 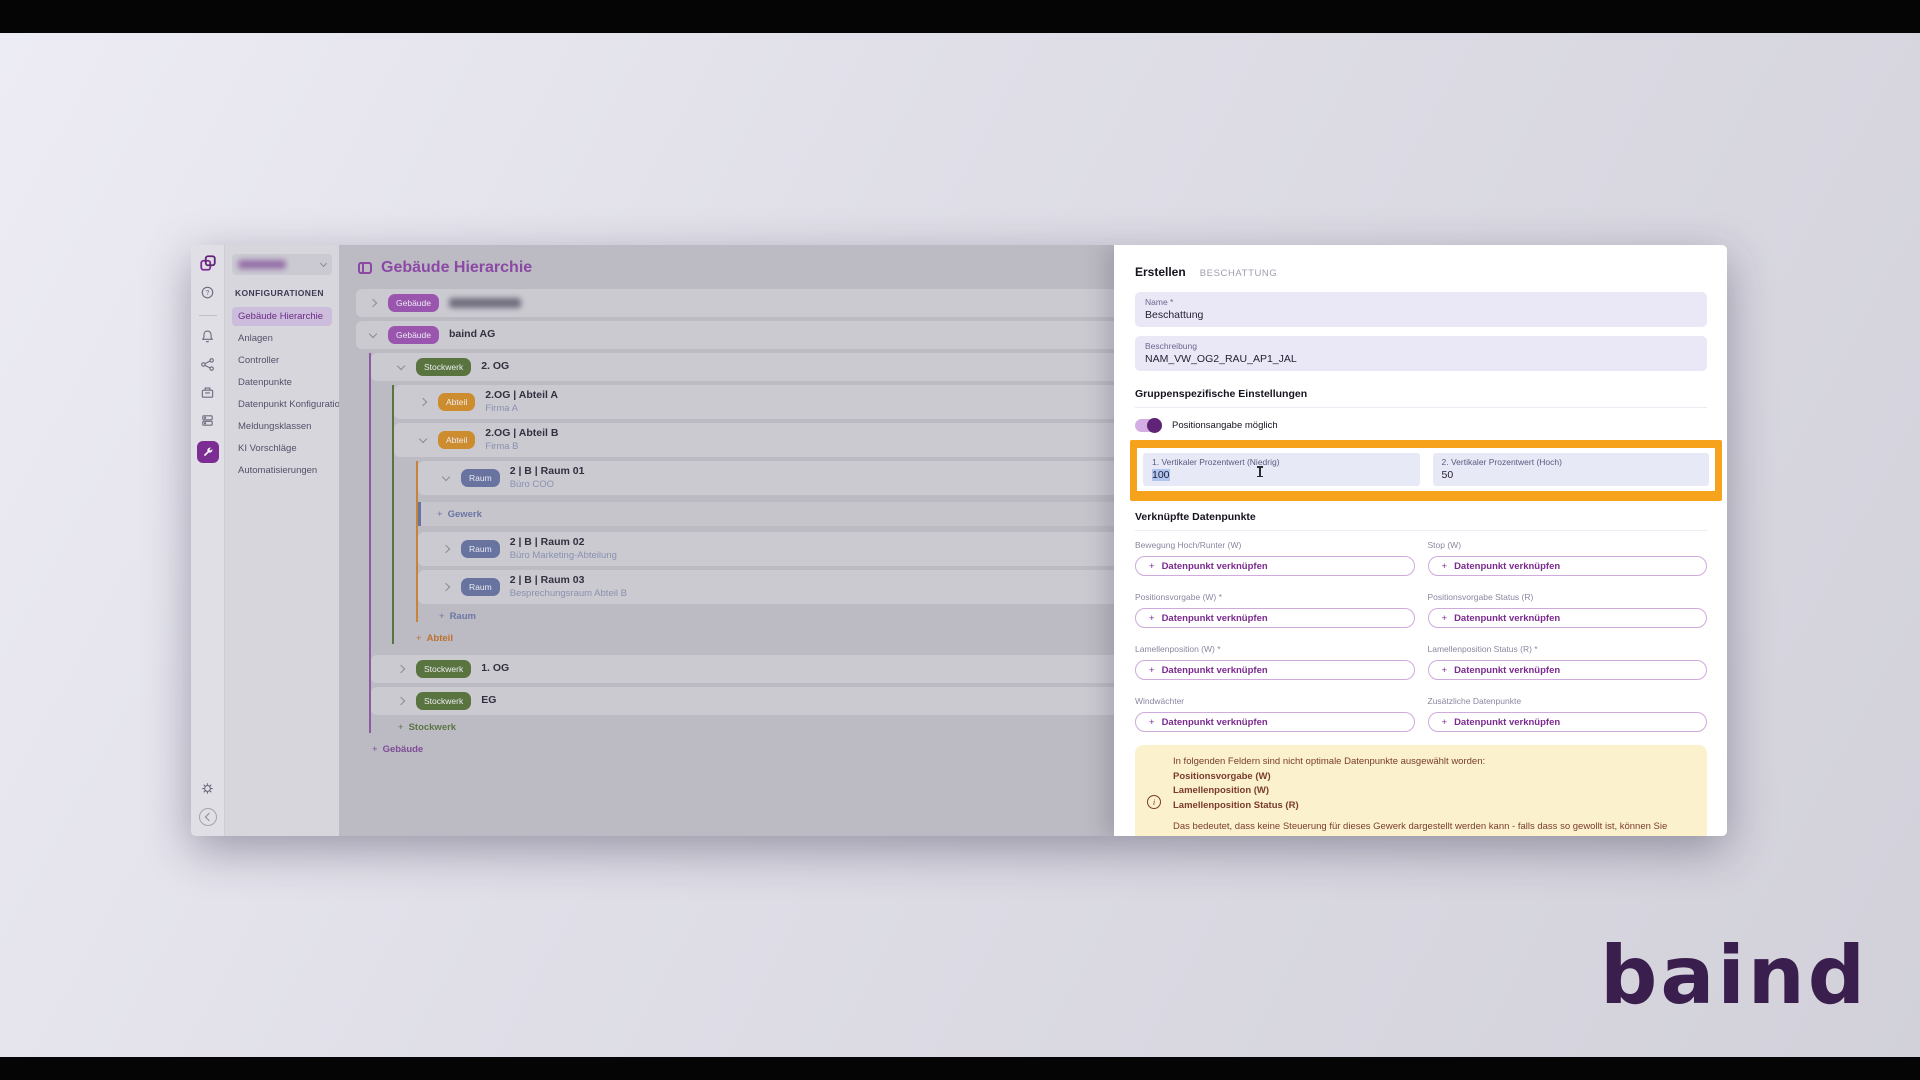 I want to click on name-field-value: Beschattung, so click(x=1174, y=315).